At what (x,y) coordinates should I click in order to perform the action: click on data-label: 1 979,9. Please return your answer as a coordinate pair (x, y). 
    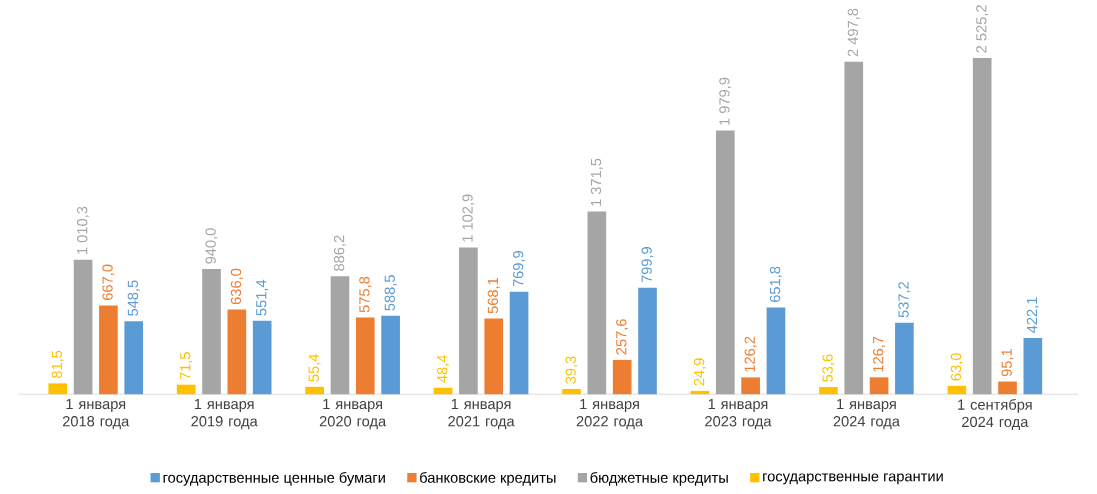
    Looking at the image, I should click on (725, 101).